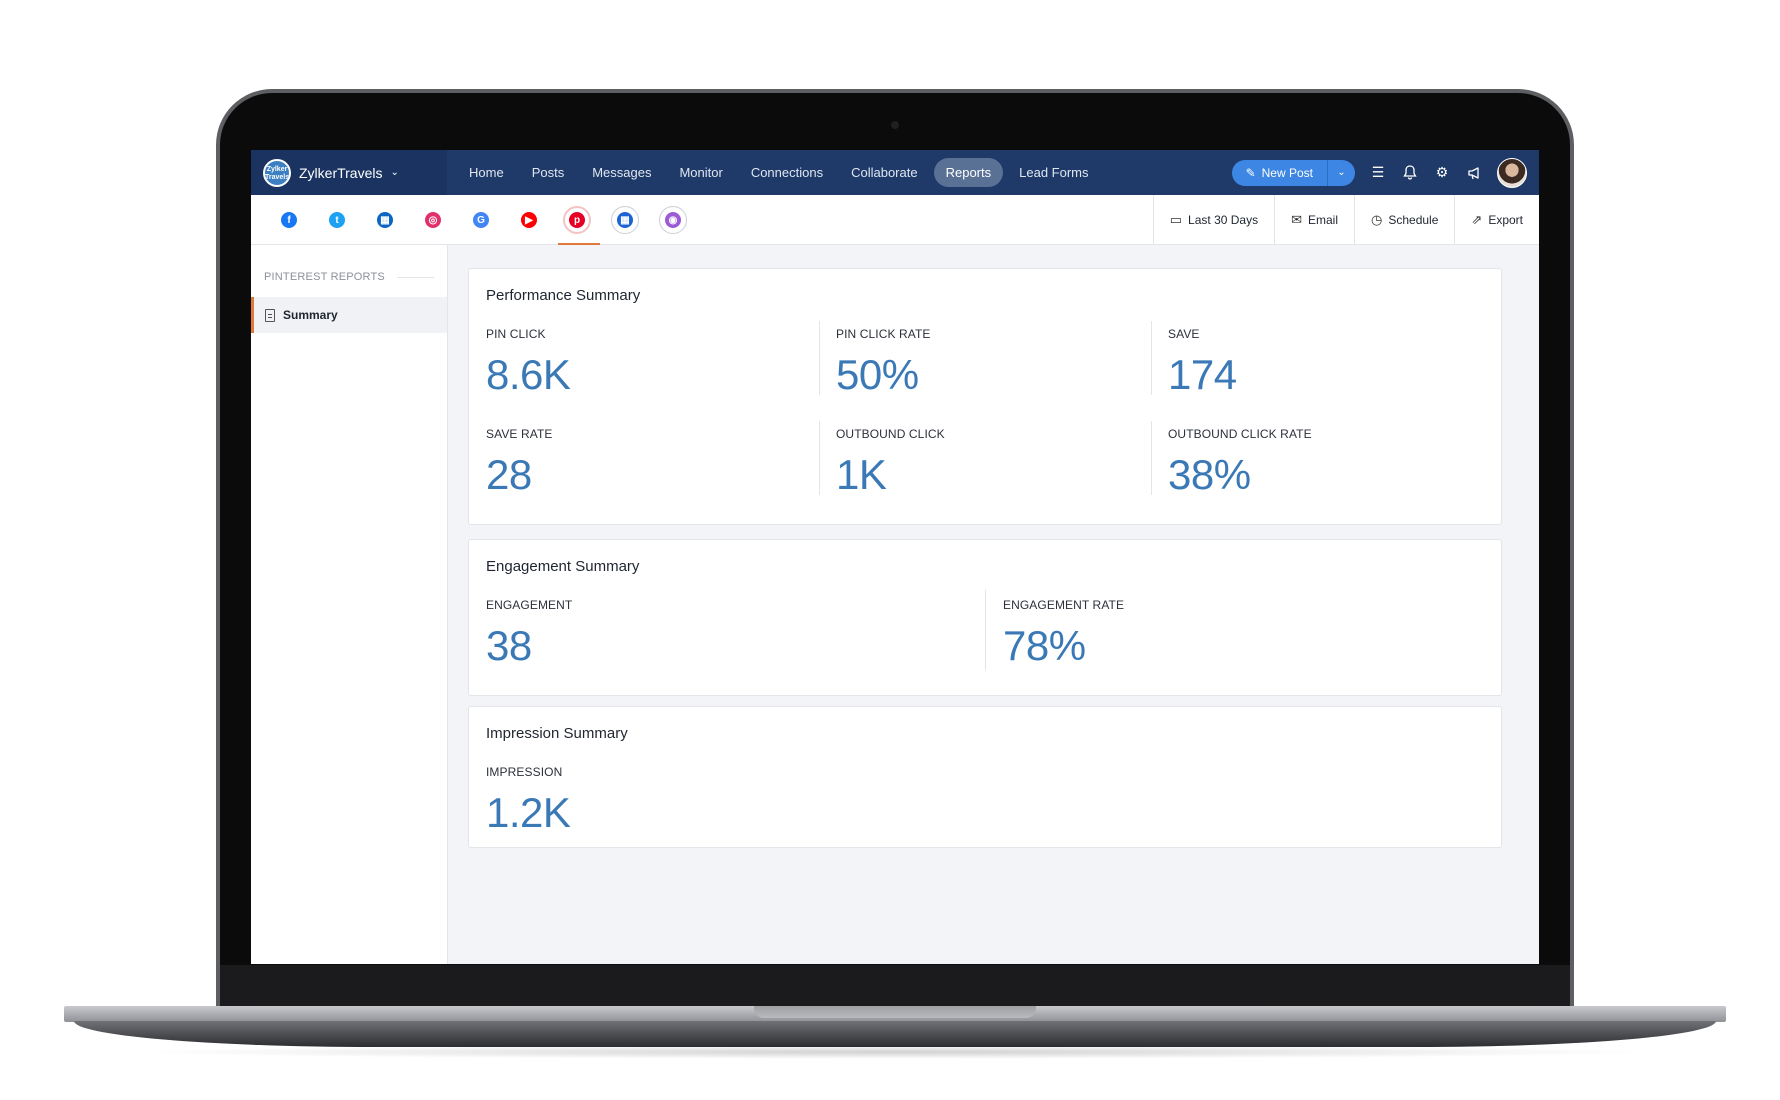 This screenshot has width=1780, height=1100. What do you see at coordinates (884, 172) in the screenshot?
I see `nav-collaborate: Collaborate` at bounding box center [884, 172].